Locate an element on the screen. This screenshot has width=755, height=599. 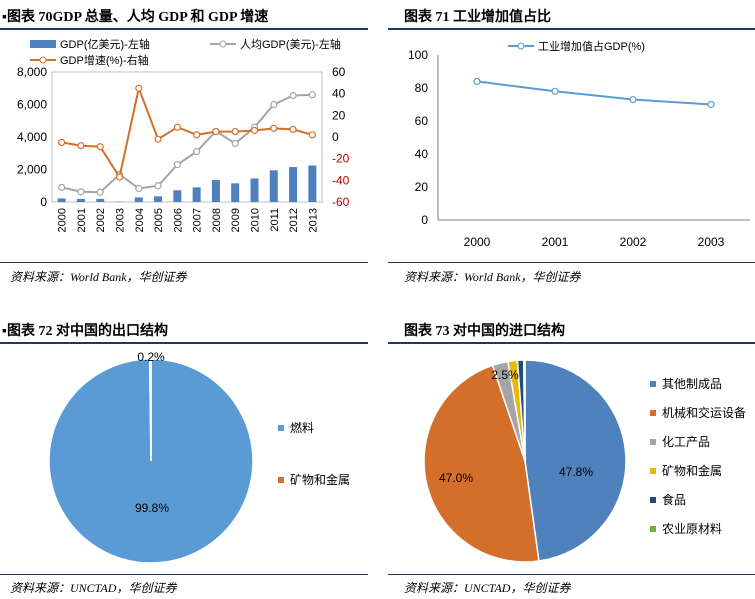
chart73-bottom-rule is located at coordinates (571, 574).